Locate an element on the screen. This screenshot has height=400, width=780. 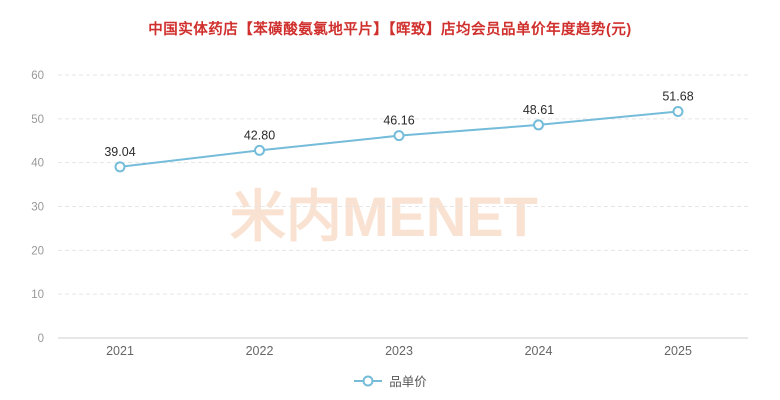
svg-text: 42.80 is located at coordinates (259, 135).